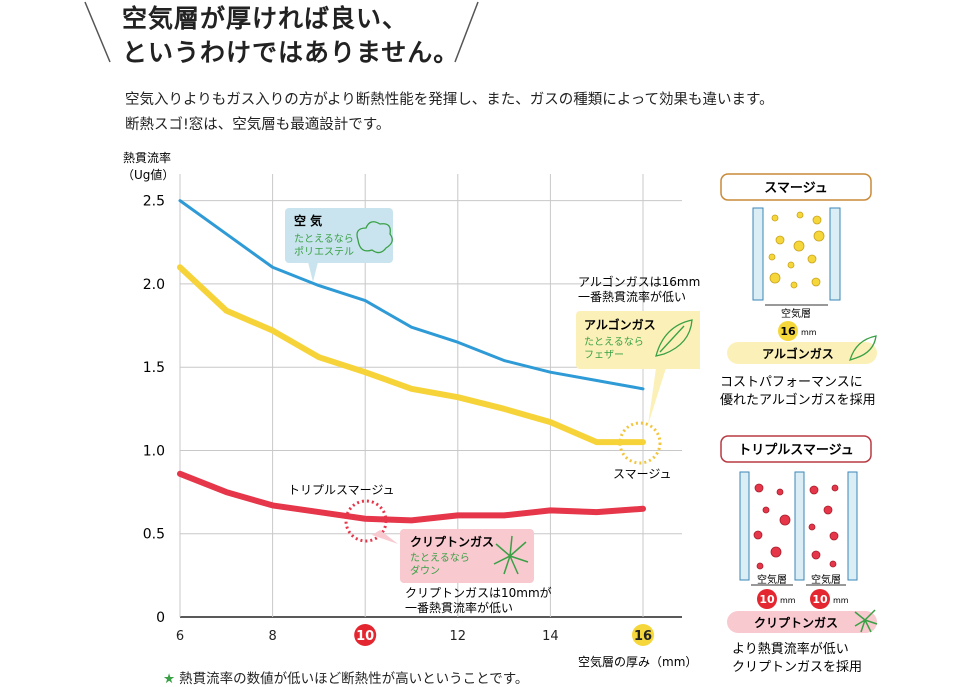  Describe the element at coordinates (154, 410) in the screenshot. I see `y-tick-labels: 0 0.5 1.0 1.5 2.0 2.5` at that location.